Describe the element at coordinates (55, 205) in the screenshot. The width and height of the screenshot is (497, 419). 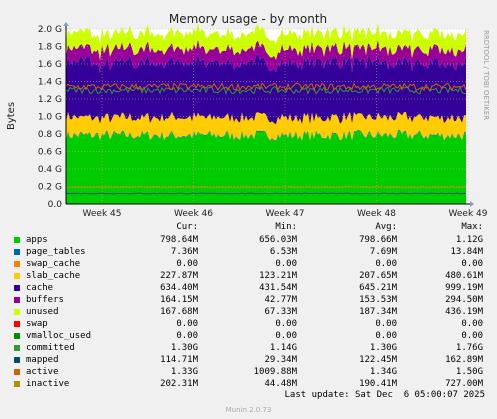
I see `y-tick-label: 0.0` at that location.